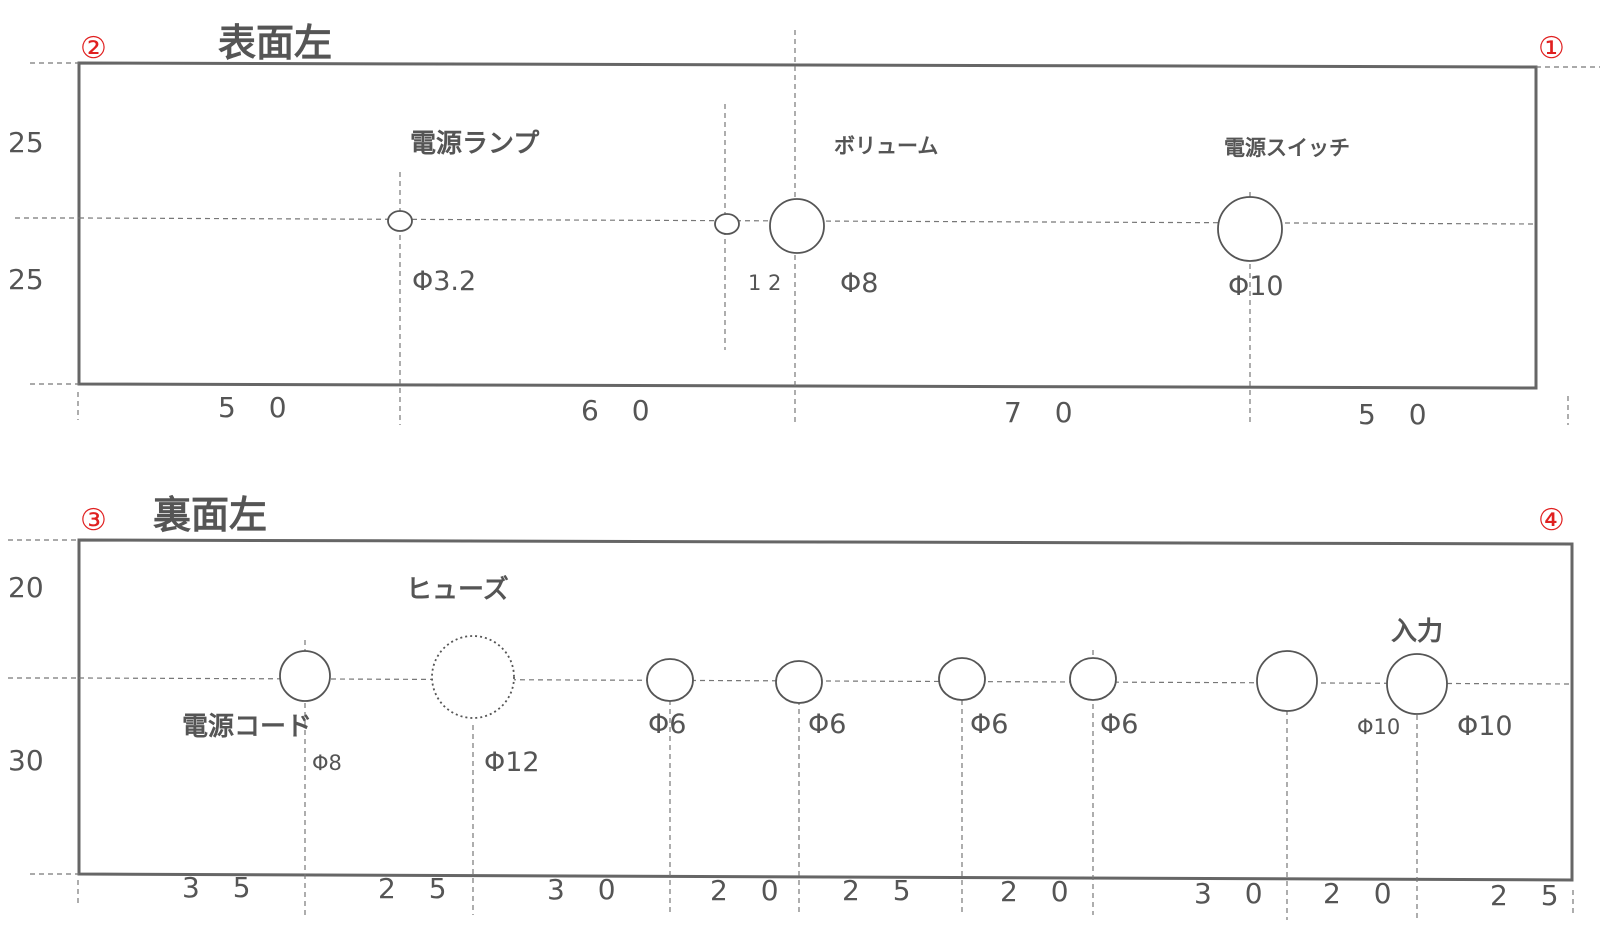  What do you see at coordinates (797, 226) in the screenshot?
I see `front-volume-hole` at bounding box center [797, 226].